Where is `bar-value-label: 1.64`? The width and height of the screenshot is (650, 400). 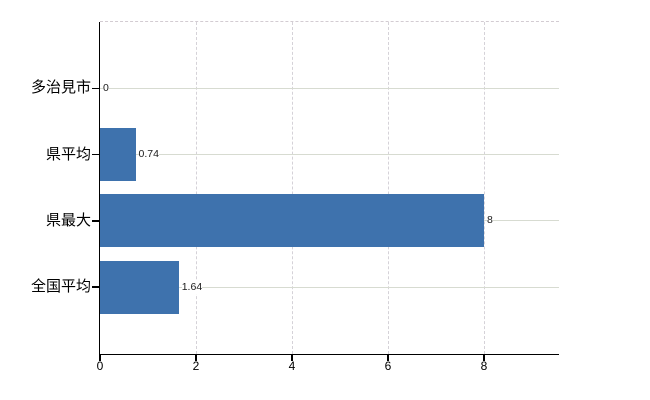
bar-value-label: 1.64 is located at coordinates (192, 287).